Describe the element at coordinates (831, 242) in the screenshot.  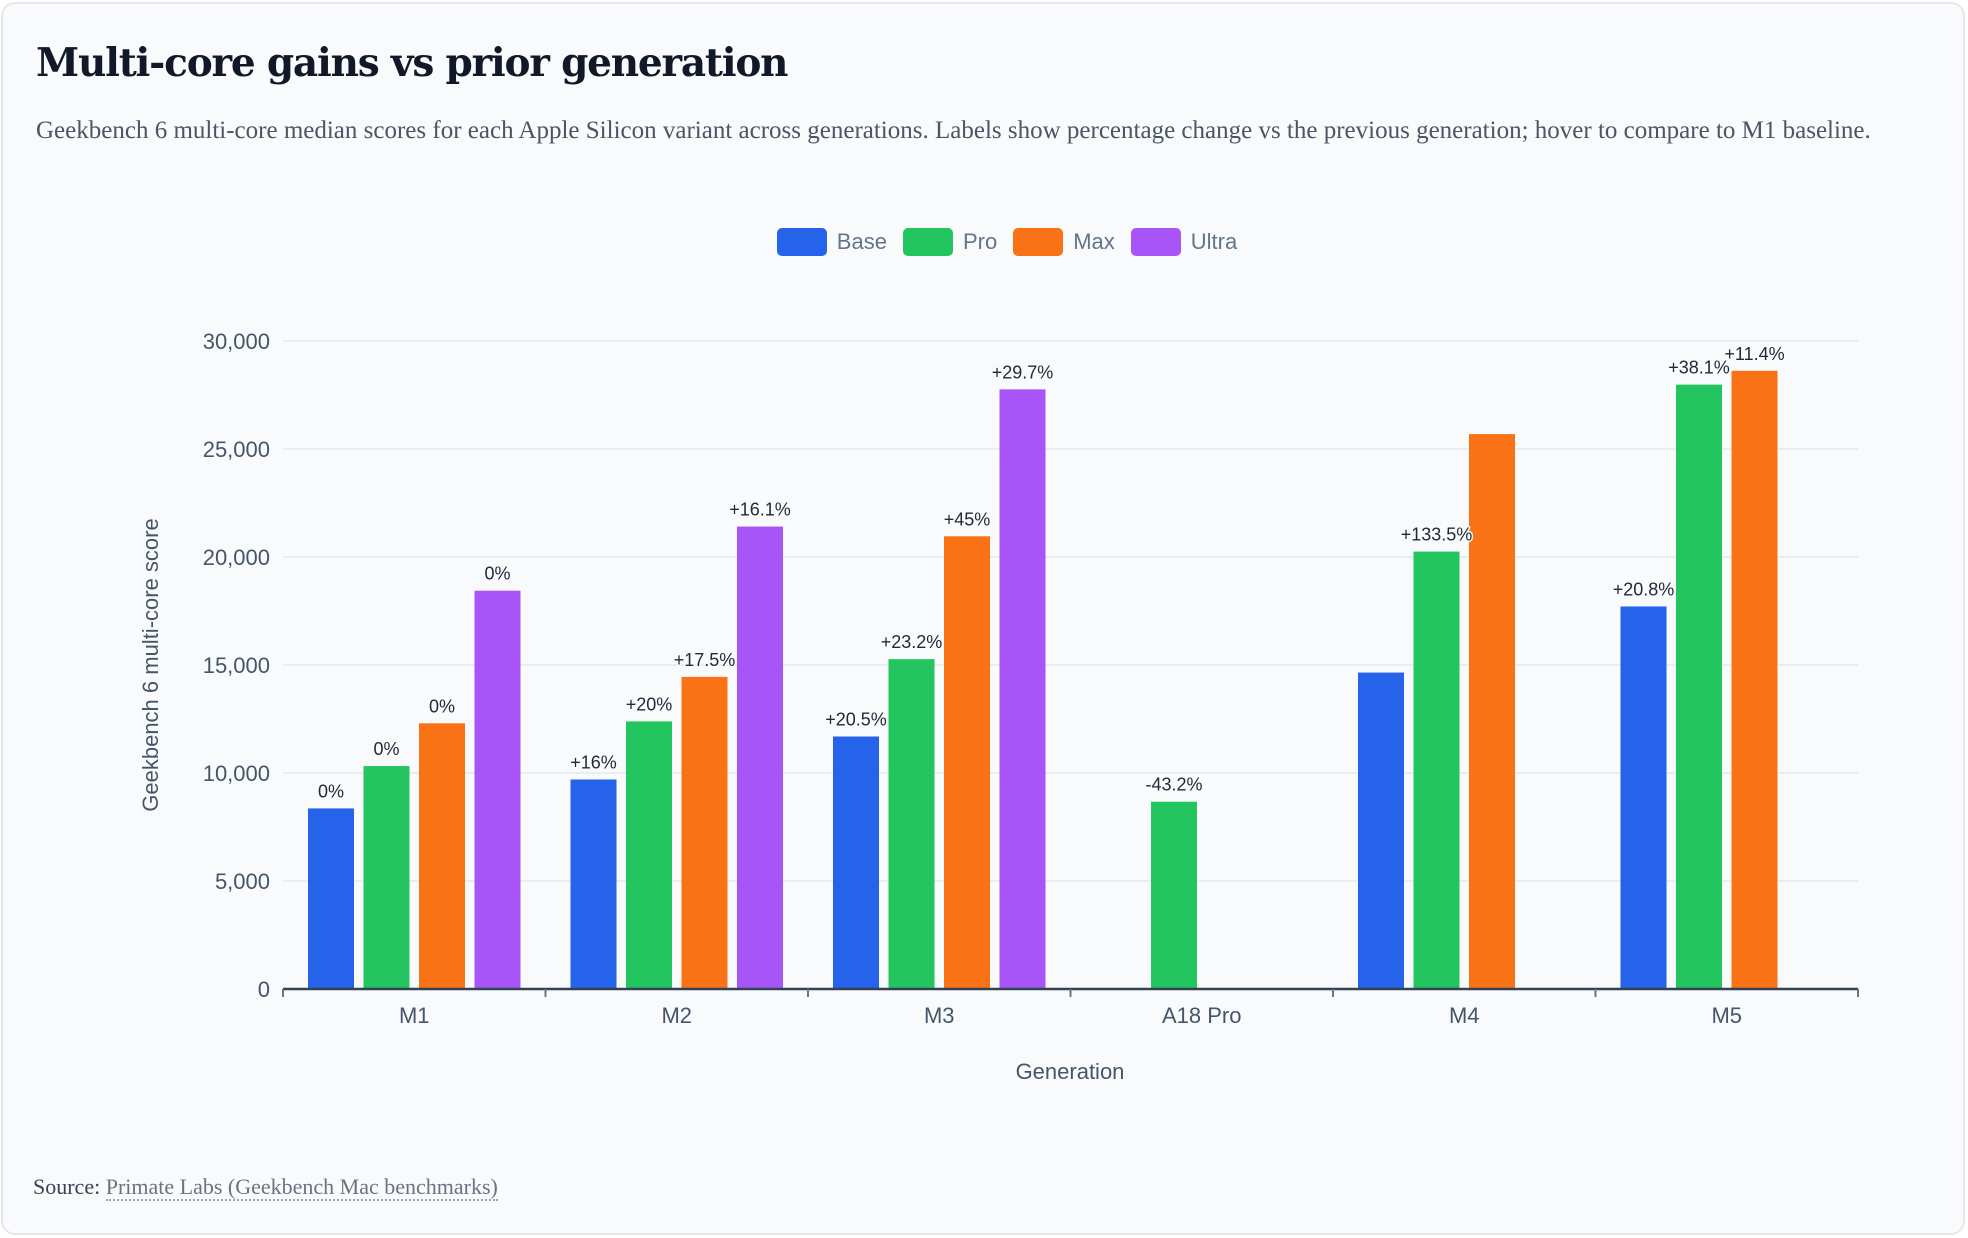
I see `legend-item-base: Base` at that location.